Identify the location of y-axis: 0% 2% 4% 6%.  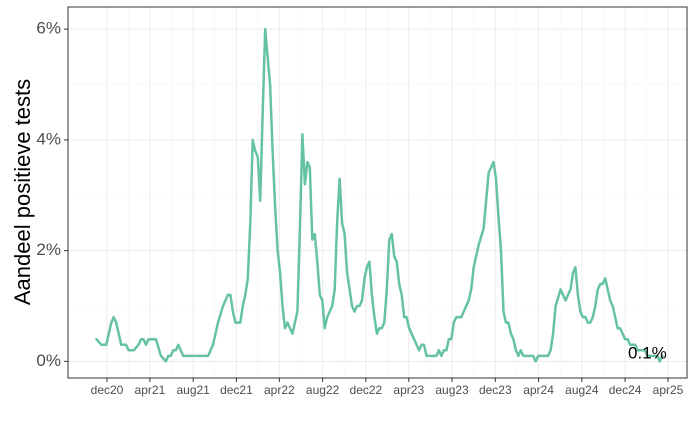
(52, 194).